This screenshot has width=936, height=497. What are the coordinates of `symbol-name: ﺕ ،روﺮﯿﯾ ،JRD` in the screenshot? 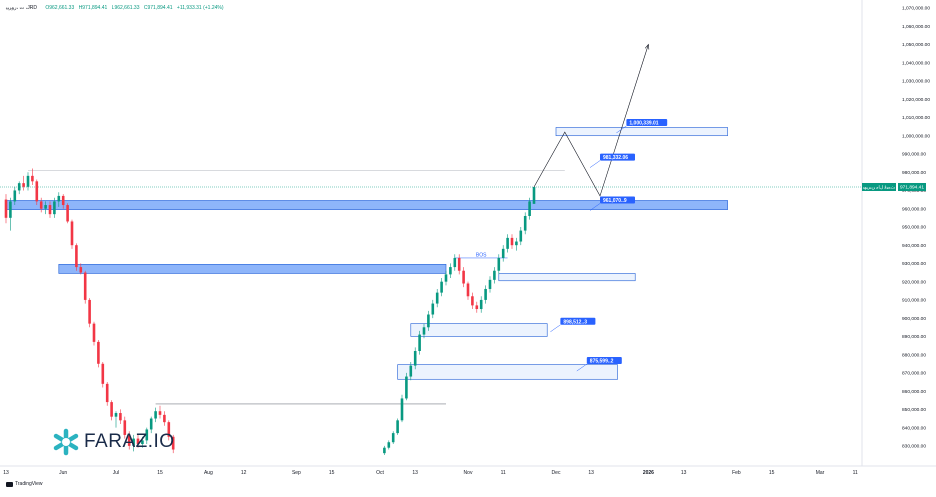 It's located at (21, 8).